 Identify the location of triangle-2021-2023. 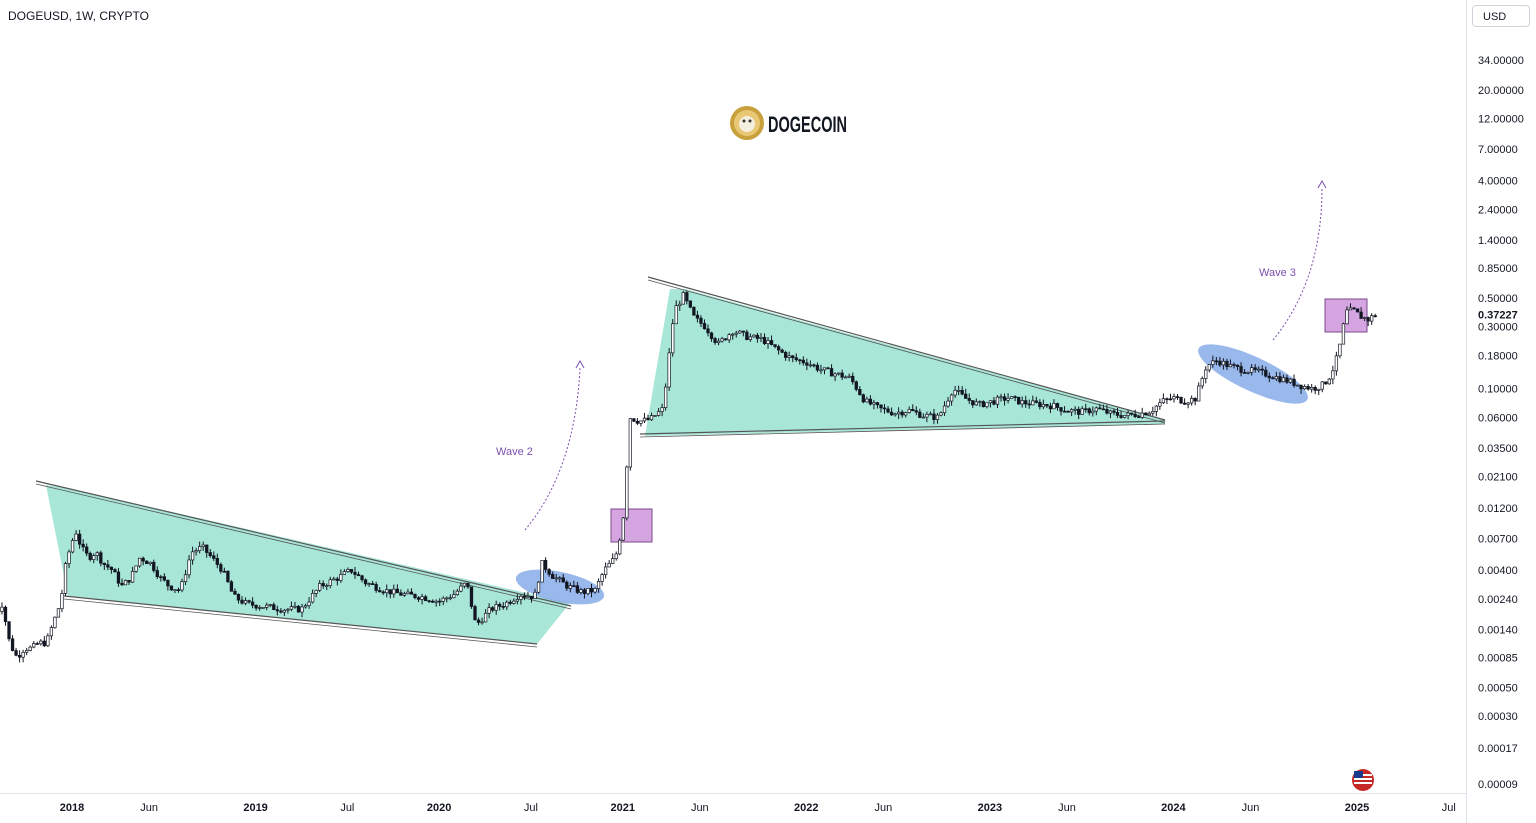
(905, 362).